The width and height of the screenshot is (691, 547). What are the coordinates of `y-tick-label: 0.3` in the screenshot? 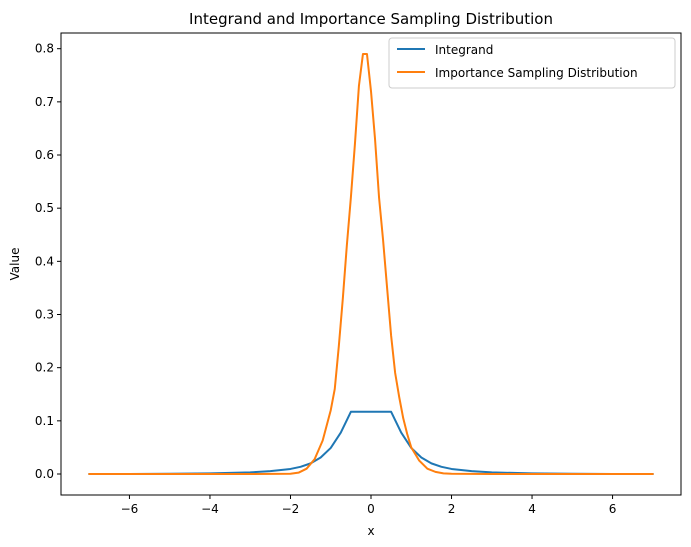 It's located at (44, 315).